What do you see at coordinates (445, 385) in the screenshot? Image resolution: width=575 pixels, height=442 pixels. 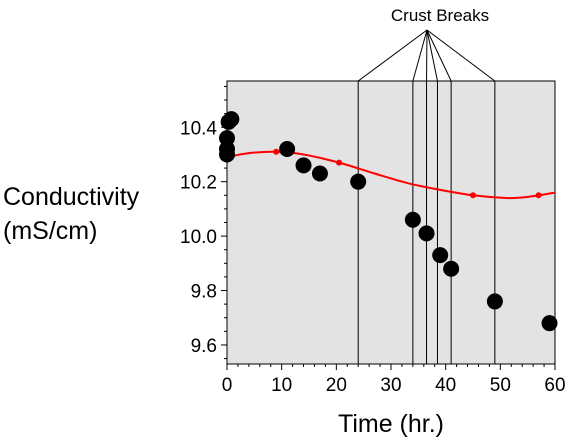 I see `x-tick-label: 40` at bounding box center [445, 385].